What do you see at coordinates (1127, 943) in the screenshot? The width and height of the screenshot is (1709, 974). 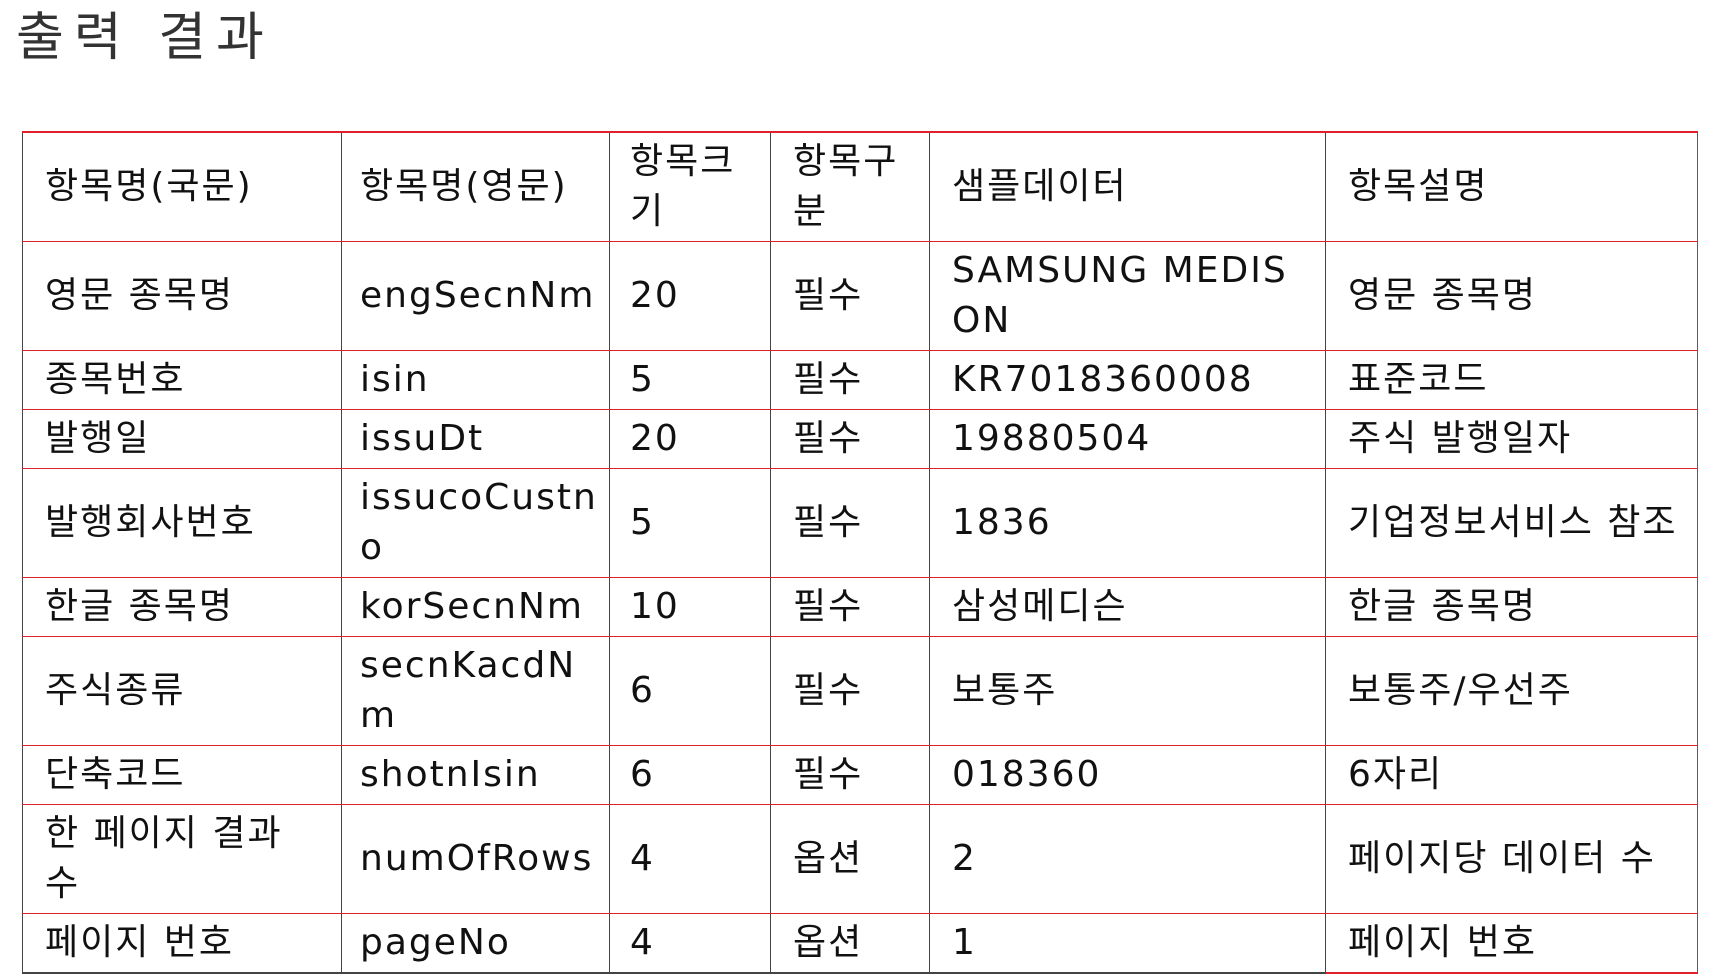 I see `table-cell: 1` at bounding box center [1127, 943].